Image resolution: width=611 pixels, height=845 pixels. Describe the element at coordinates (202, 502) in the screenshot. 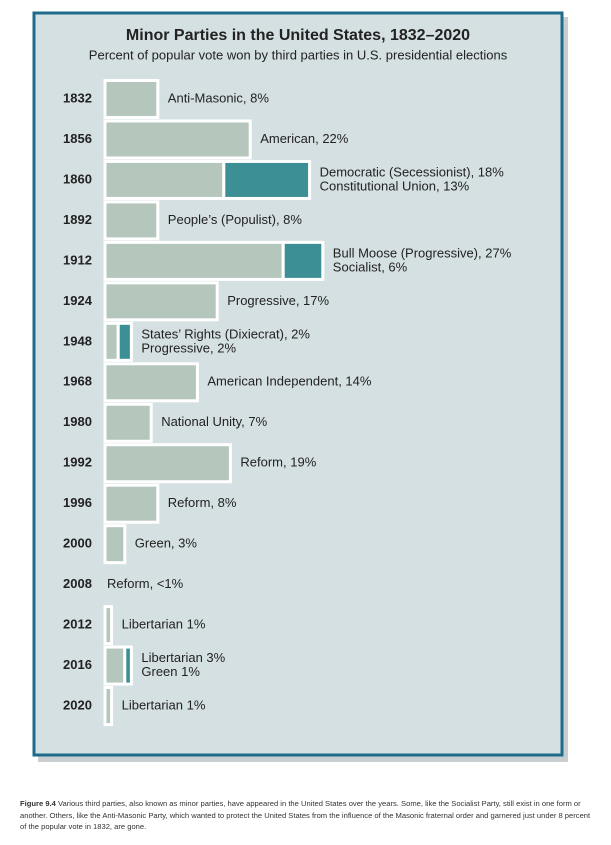

I see `data-label: Reform, 8%` at that location.